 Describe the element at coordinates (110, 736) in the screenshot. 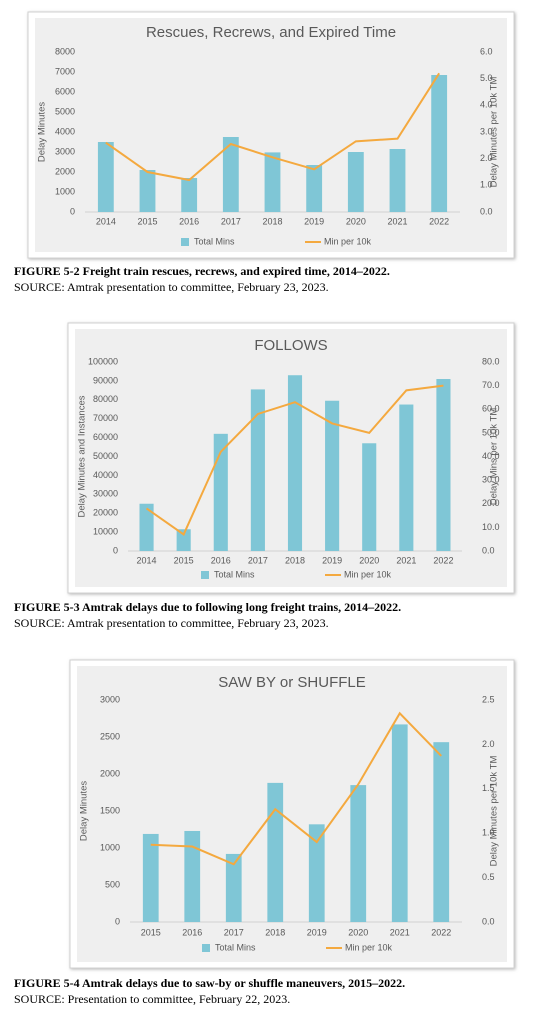

I see `y-tick-label: 2500` at that location.